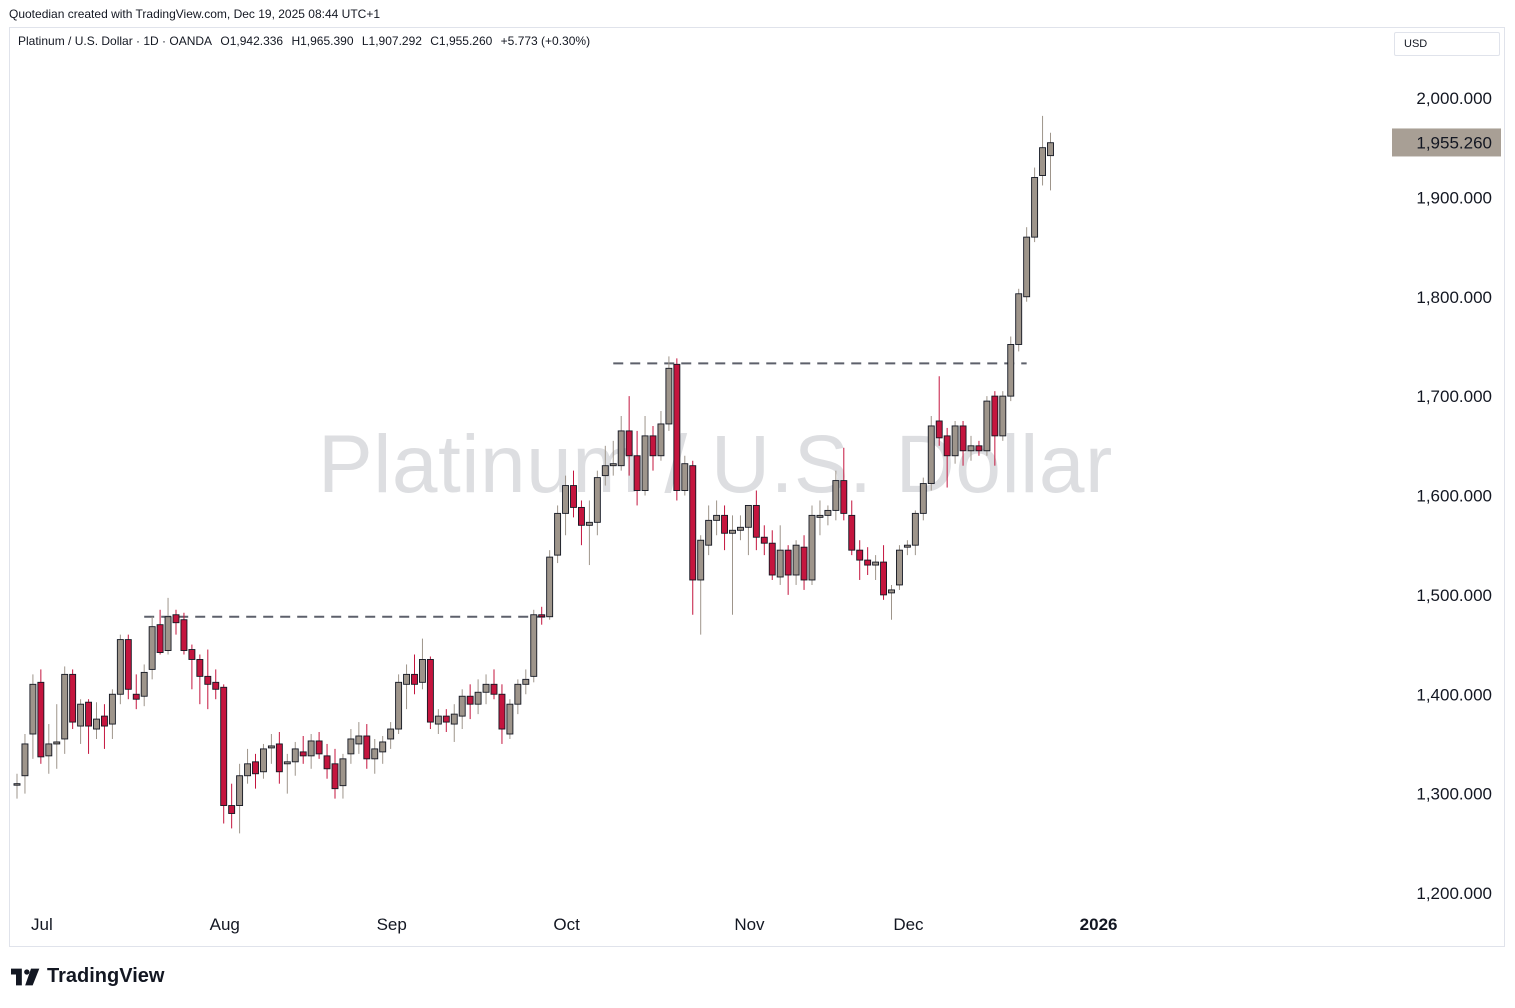 This screenshot has width=1515, height=1008. I want to click on currency-selector: USD, so click(1447, 44).